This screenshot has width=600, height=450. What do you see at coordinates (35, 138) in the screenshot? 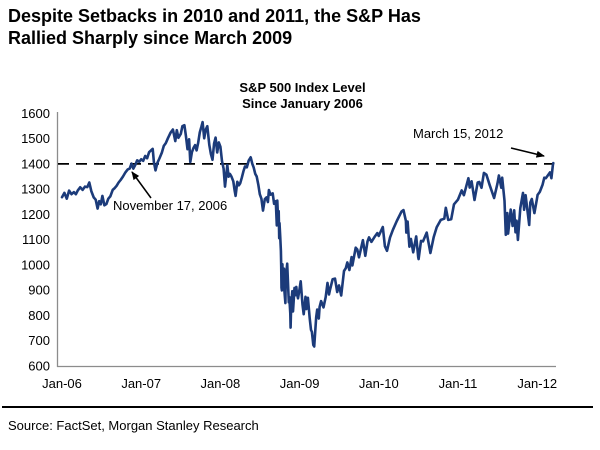
I see `y-tick-label: 1500` at bounding box center [35, 138].